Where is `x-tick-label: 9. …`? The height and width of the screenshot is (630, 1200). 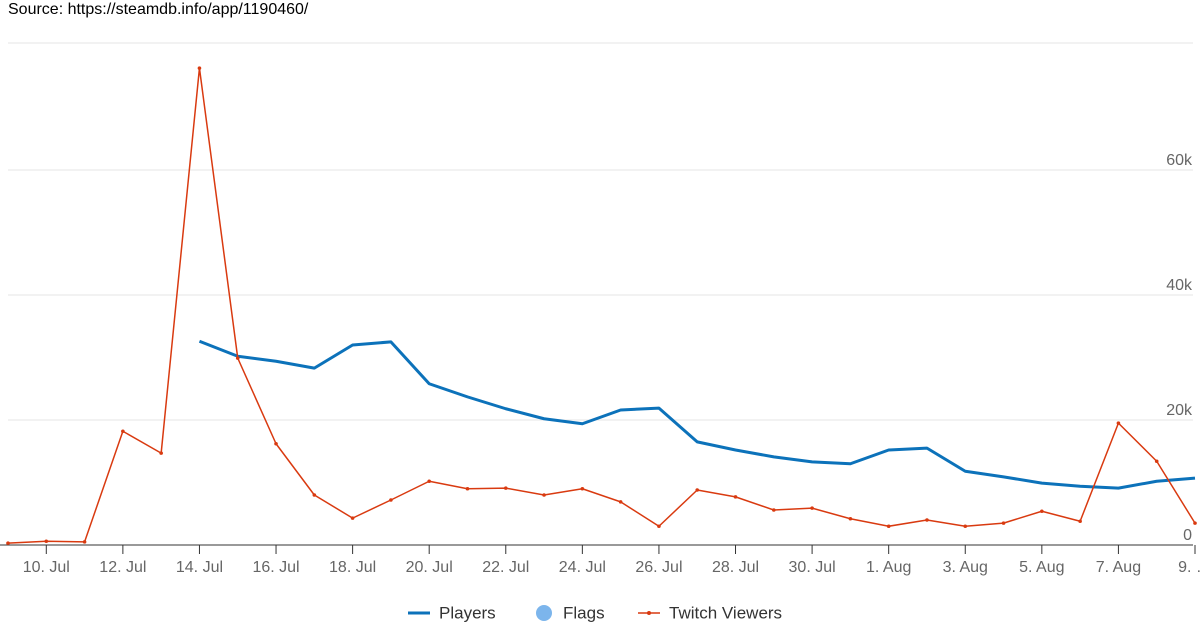
x-tick-label: 9. … is located at coordinates (1189, 567).